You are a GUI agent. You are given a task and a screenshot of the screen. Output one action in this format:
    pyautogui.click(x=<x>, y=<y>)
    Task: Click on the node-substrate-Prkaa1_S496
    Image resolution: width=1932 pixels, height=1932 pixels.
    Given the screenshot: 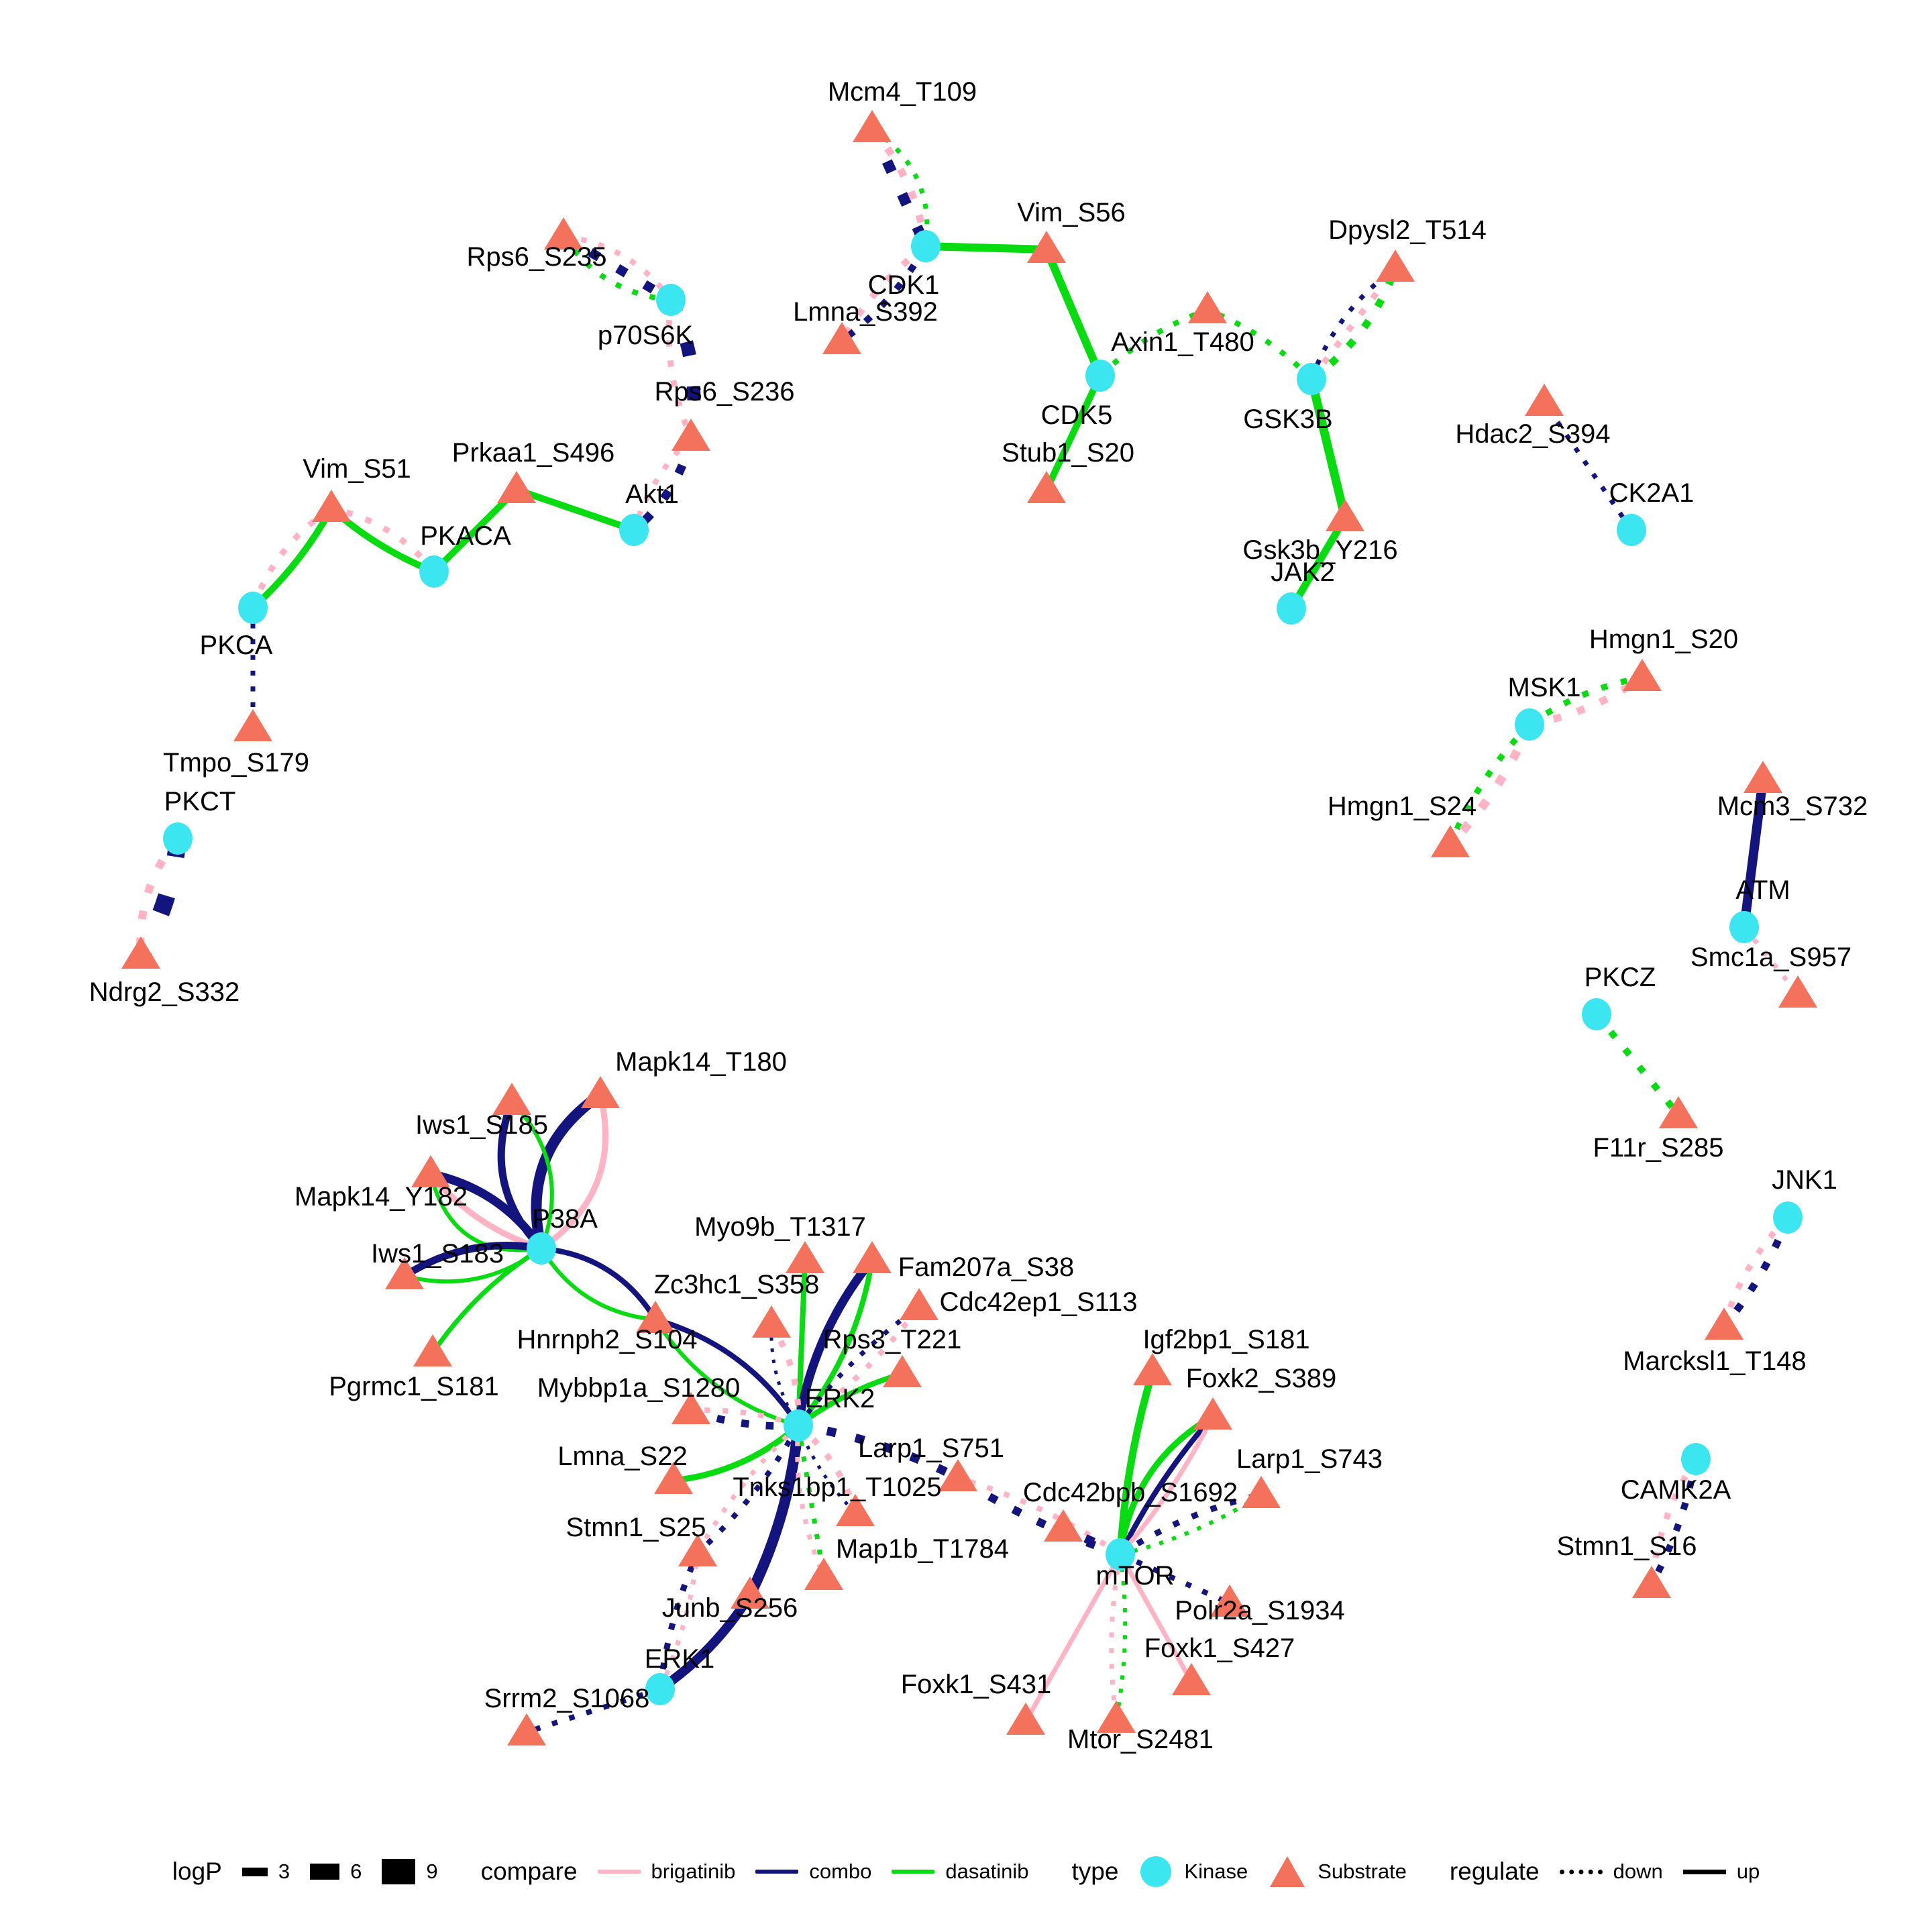 What is the action you would take?
    pyautogui.click(x=516, y=487)
    